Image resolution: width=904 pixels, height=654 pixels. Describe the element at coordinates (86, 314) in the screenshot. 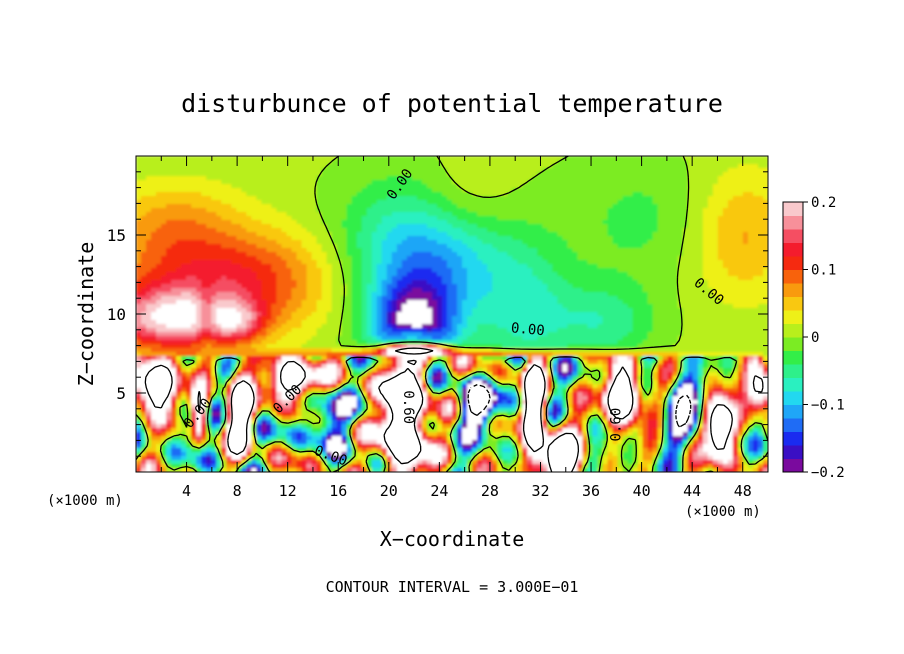

I see `y-axis-label: Z−coordinate` at that location.